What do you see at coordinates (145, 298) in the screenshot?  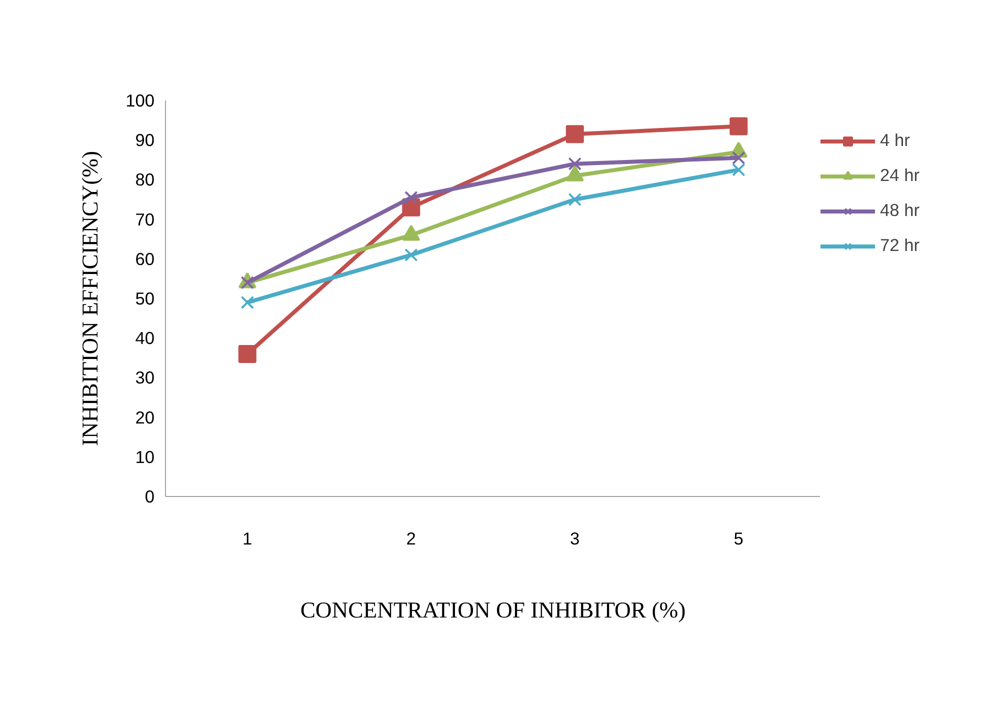 I see `y-tick-label: 50` at bounding box center [145, 298].